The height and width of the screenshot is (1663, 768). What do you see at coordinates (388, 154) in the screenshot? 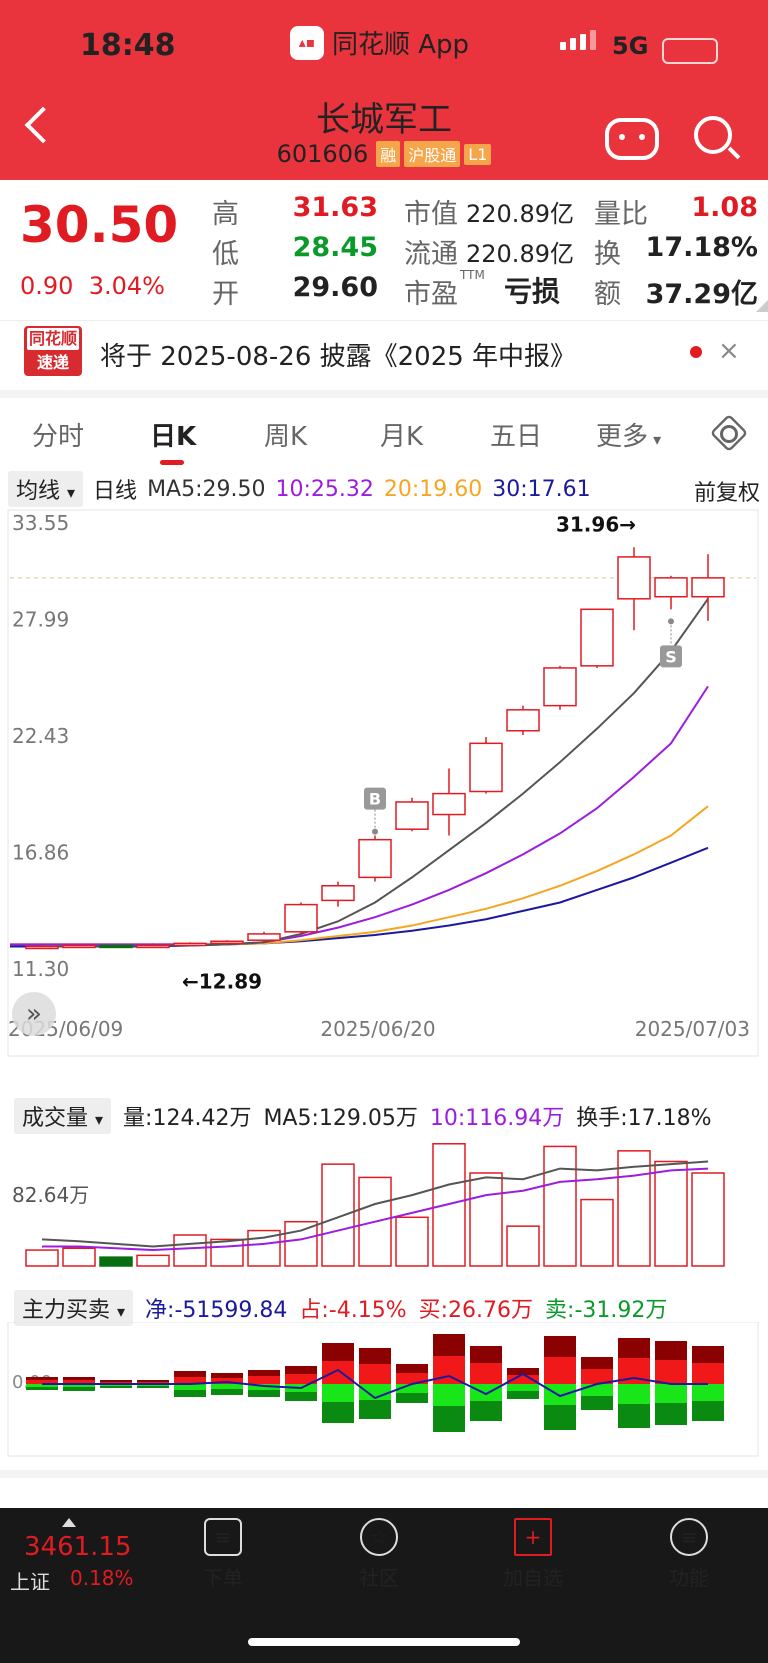
I see `tag-margin: 融` at bounding box center [388, 154].